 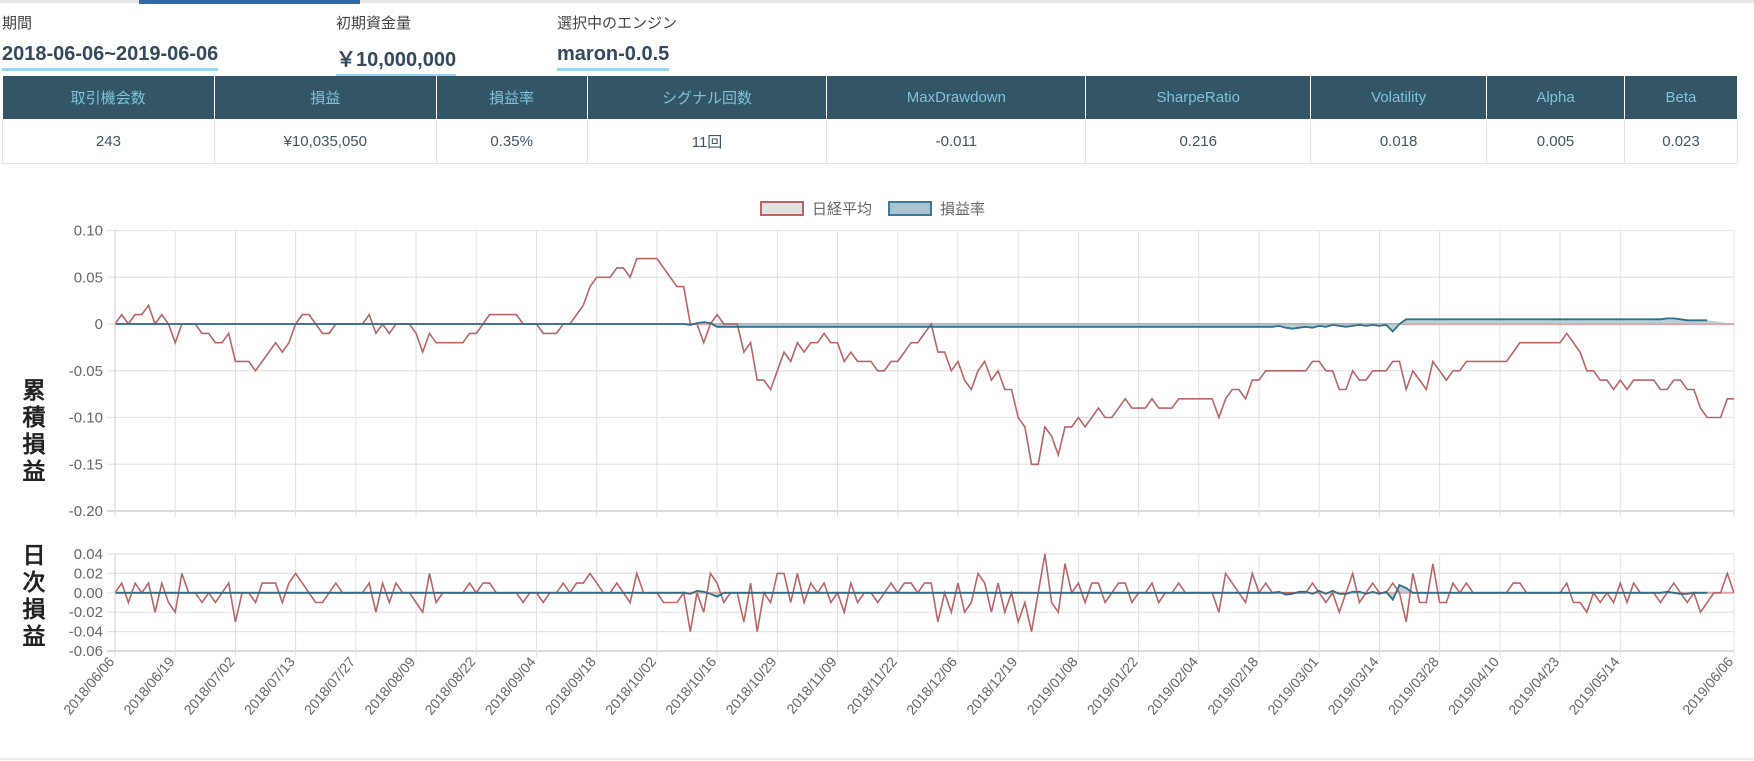 I want to click on bottom-ytick-label: -0.06, so click(x=86, y=651).